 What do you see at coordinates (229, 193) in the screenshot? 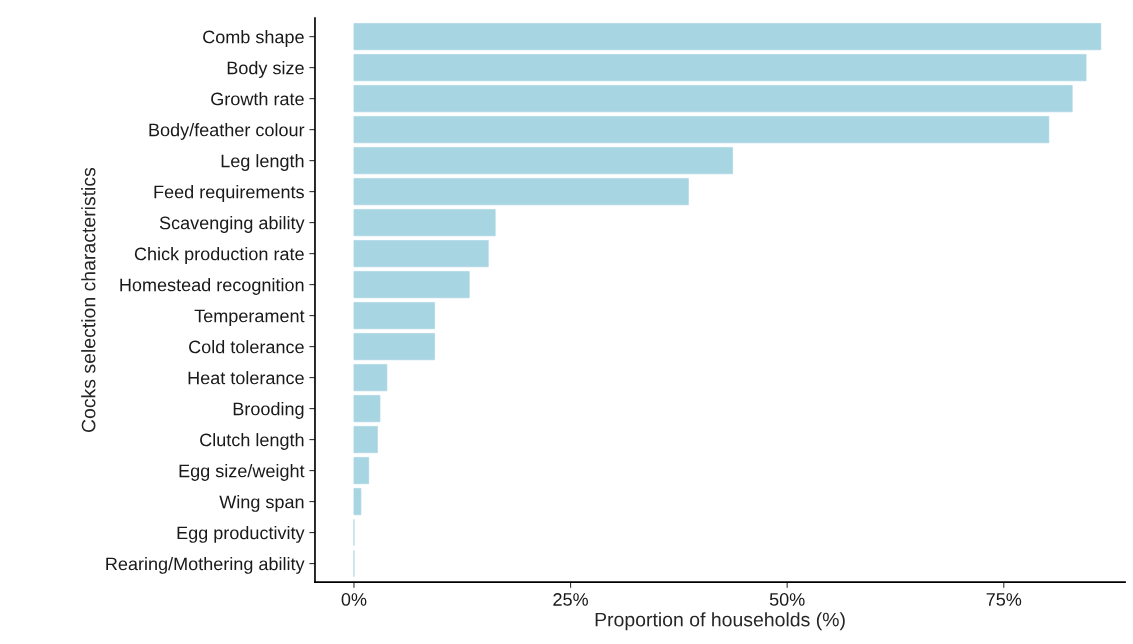
I see `y-tick-label: Feed requirements` at bounding box center [229, 193].